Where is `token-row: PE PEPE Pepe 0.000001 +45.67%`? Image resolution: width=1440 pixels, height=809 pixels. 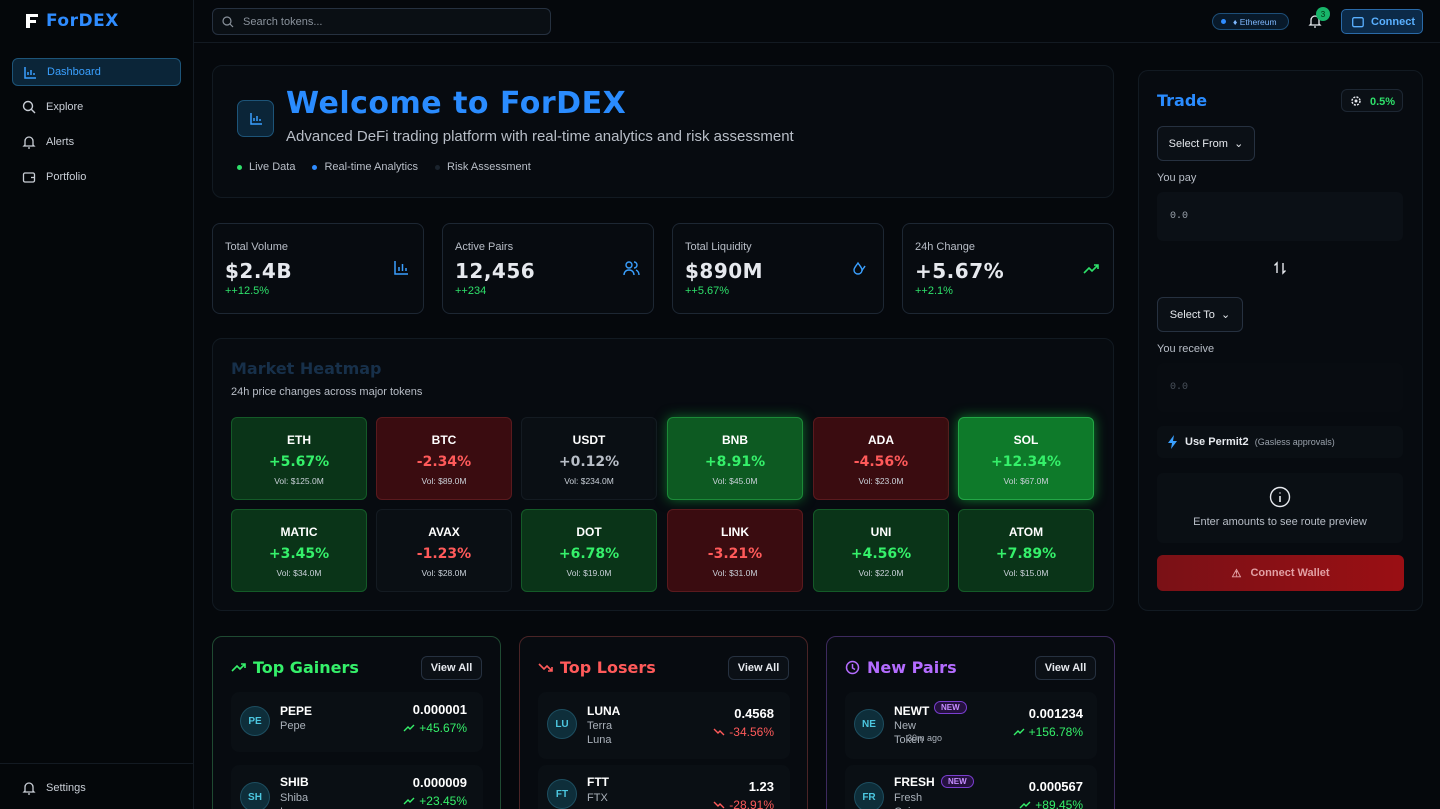 token-row: PE PEPE Pepe 0.000001 +45.67% is located at coordinates (357, 722).